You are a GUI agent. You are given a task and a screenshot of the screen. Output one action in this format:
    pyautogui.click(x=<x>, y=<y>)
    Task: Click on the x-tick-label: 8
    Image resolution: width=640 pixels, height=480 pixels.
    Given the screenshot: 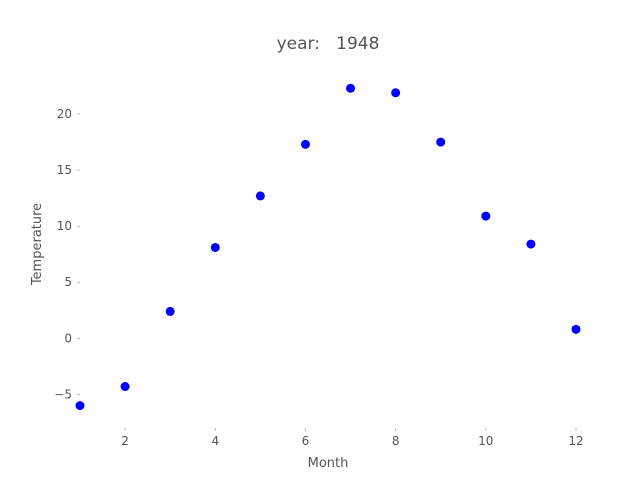 What is the action you would take?
    pyautogui.click(x=396, y=441)
    